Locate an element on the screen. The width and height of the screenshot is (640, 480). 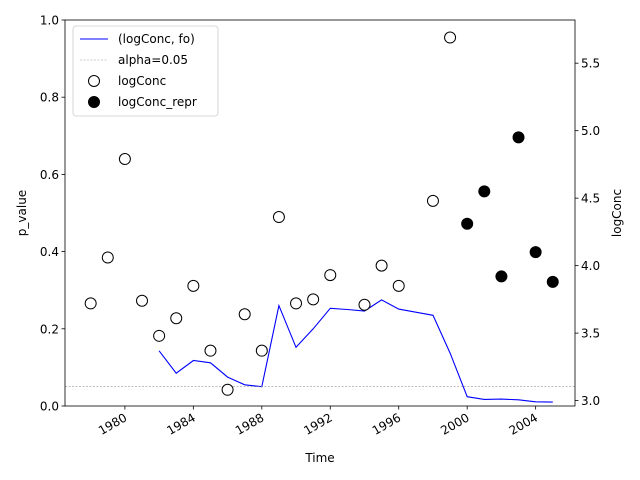
right-tick-label: 3.5 is located at coordinates (590, 334).